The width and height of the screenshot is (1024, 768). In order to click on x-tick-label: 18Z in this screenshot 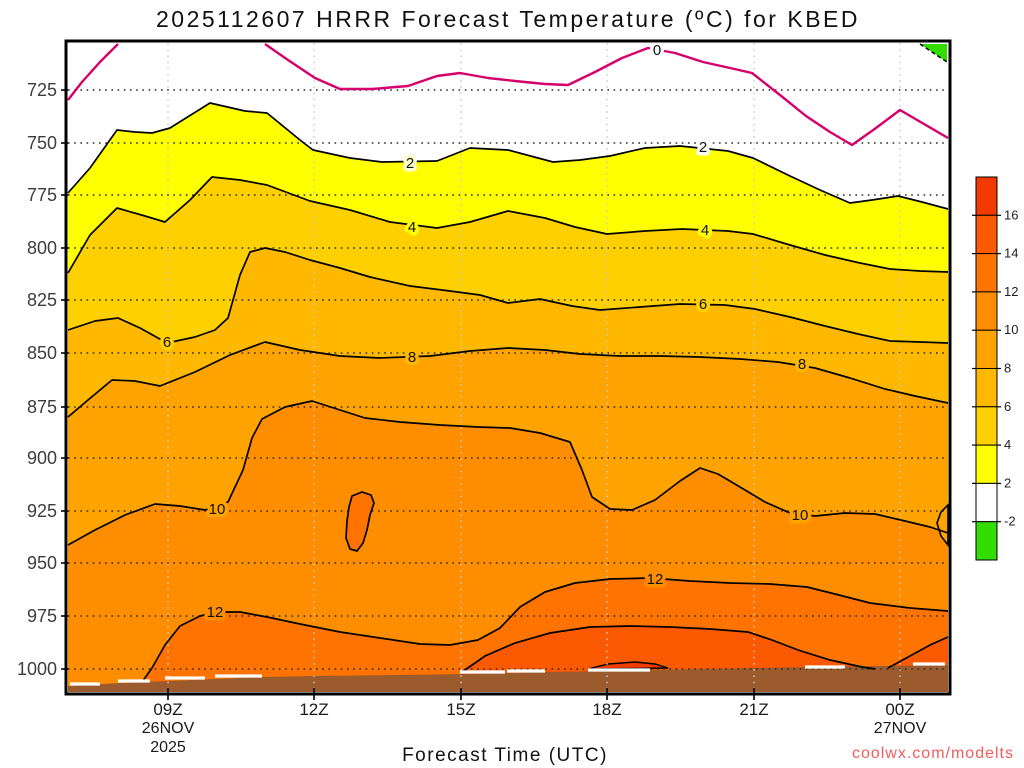, I will do `click(606, 709)`.